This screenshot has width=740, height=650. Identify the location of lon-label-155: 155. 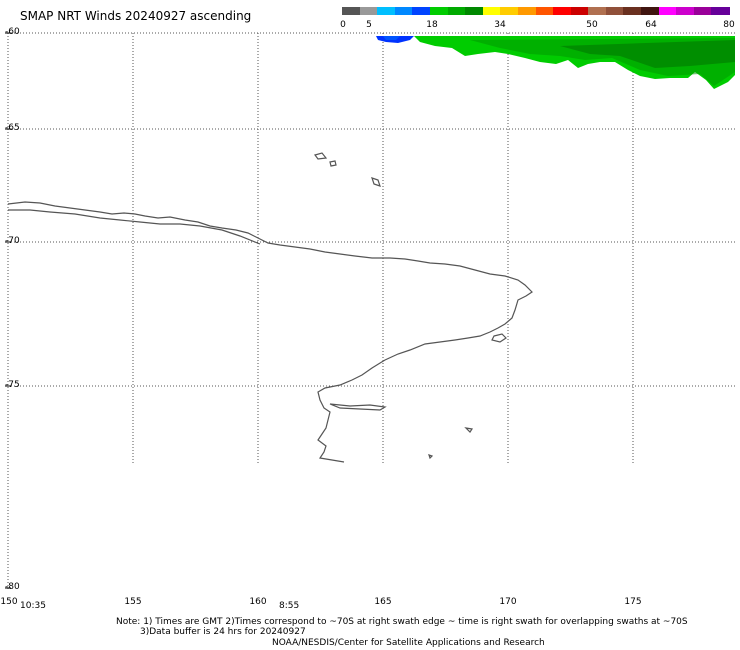
(133, 602).